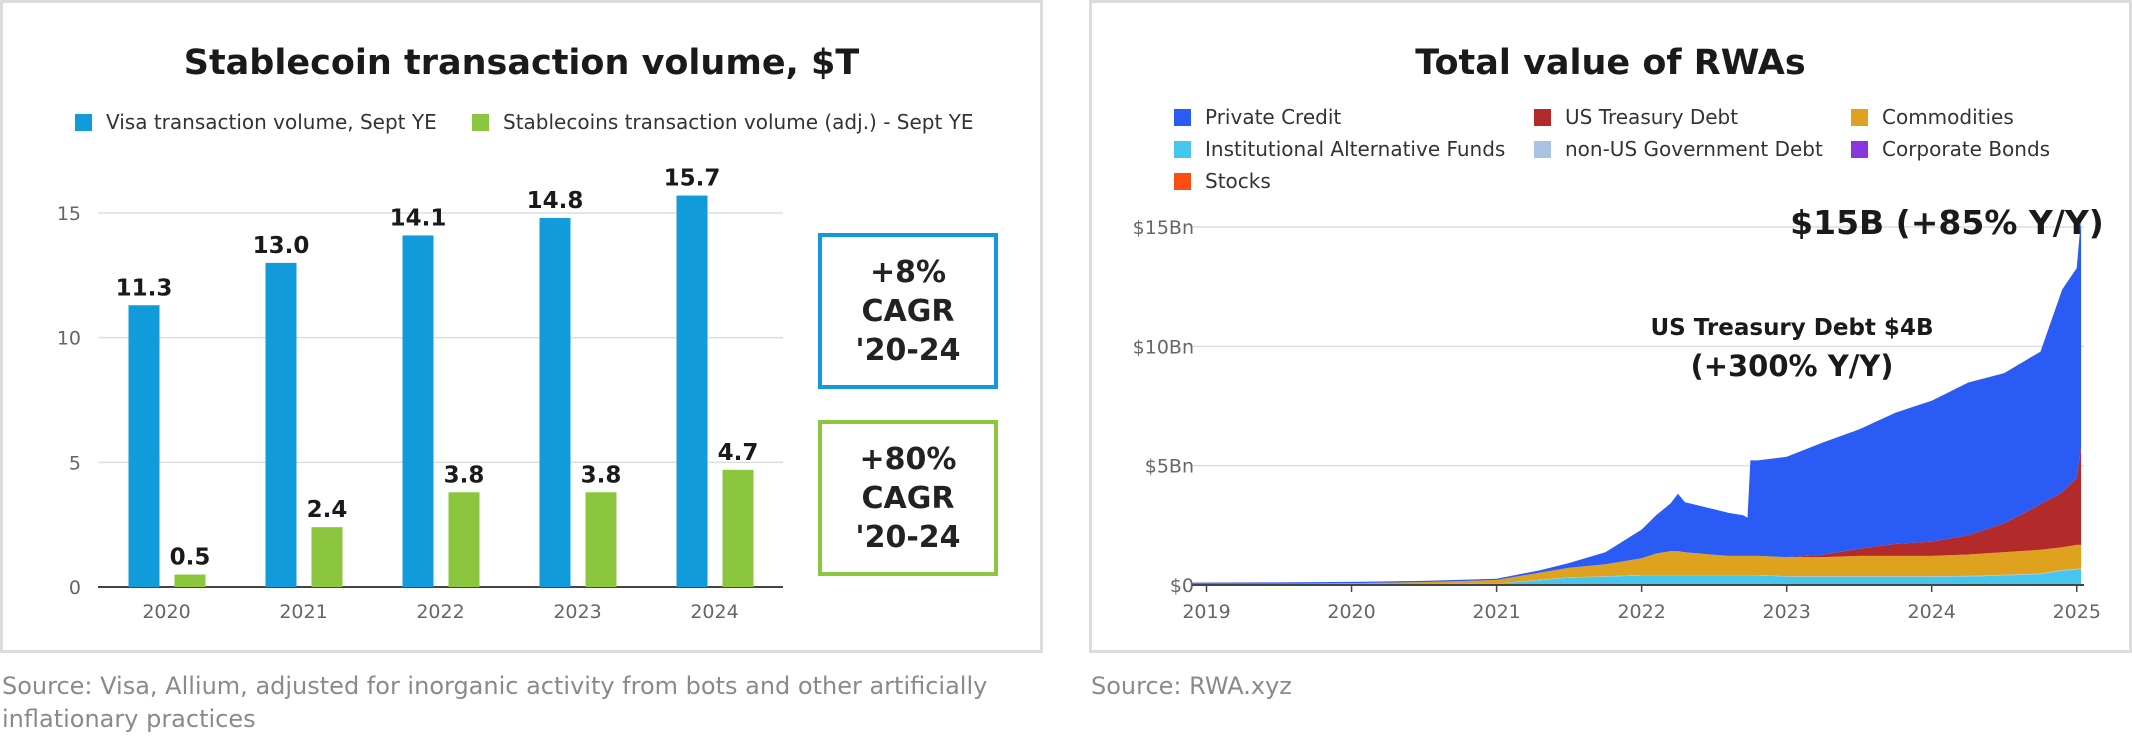 The width and height of the screenshot is (2132, 736). Describe the element at coordinates (1191, 686) in the screenshot. I see `source-note: Source: RWA.xyz` at that location.